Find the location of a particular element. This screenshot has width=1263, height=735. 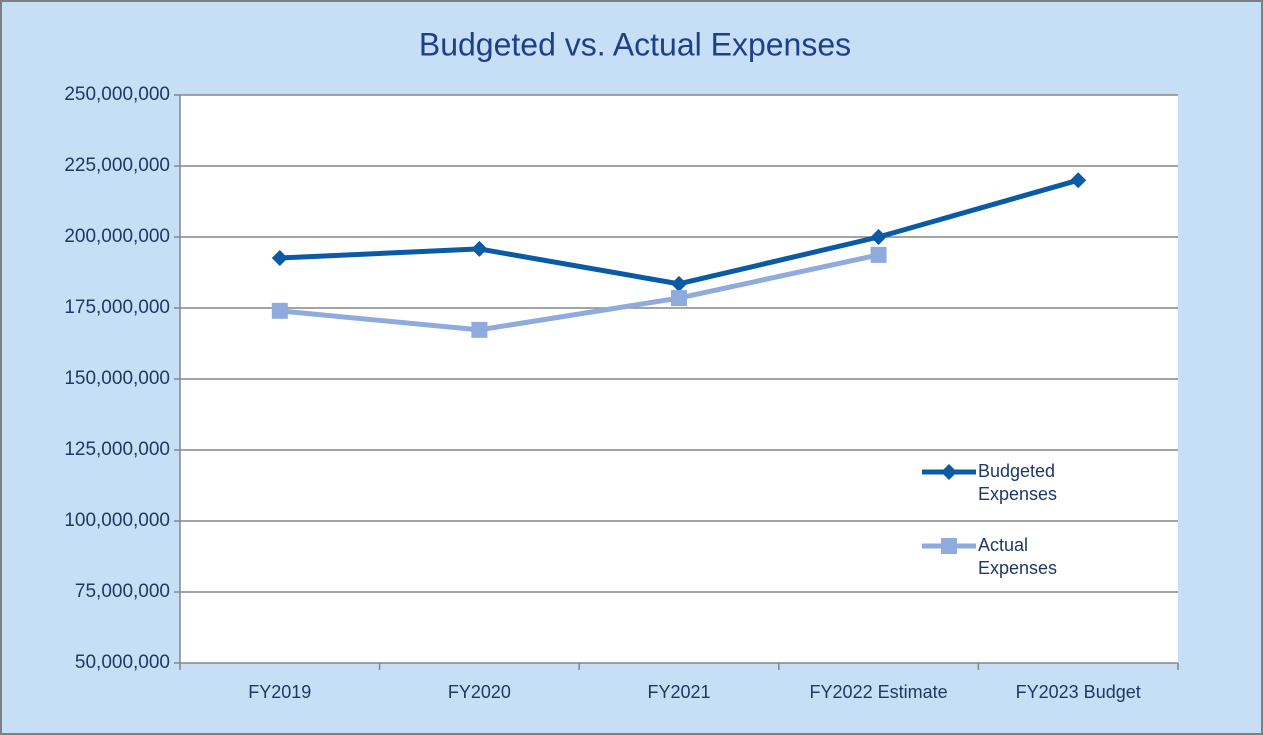

x-tick-label: FY2019 is located at coordinates (279, 692).